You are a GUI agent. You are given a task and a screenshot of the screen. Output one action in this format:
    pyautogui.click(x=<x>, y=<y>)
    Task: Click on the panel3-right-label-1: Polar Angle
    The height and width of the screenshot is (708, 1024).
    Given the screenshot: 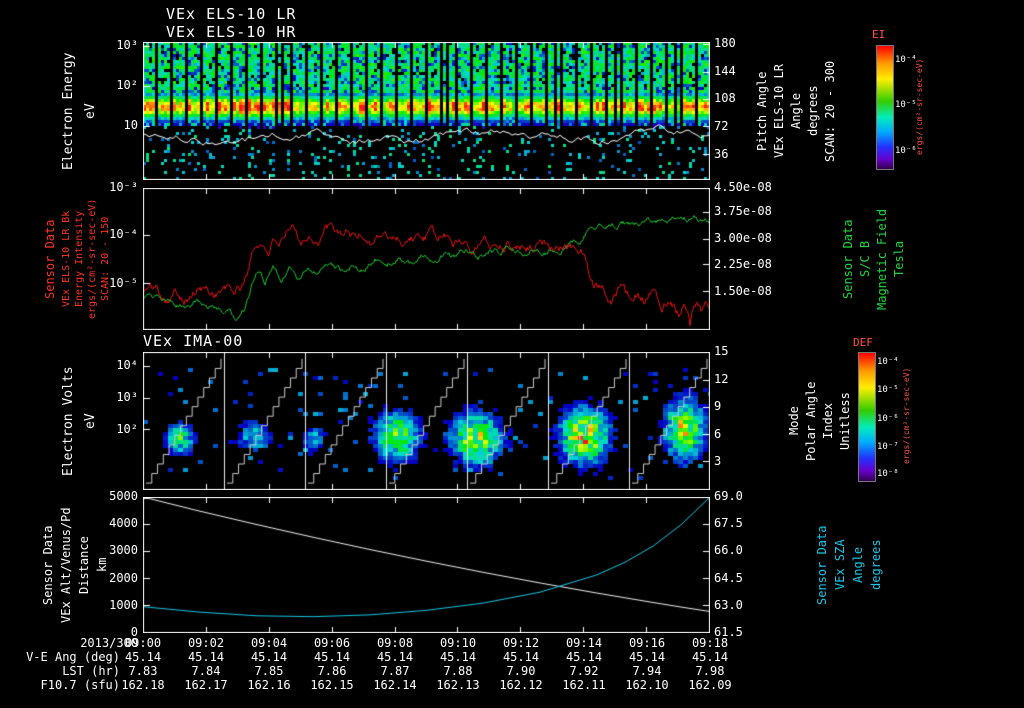 What is the action you would take?
    pyautogui.click(x=811, y=421)
    